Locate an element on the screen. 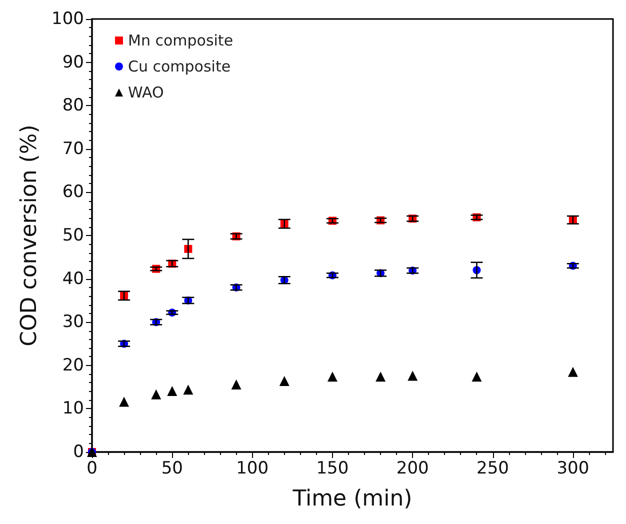 Image resolution: width=626 pixels, height=524 pixels. y-tick-label: 80 is located at coordinates (73, 106).